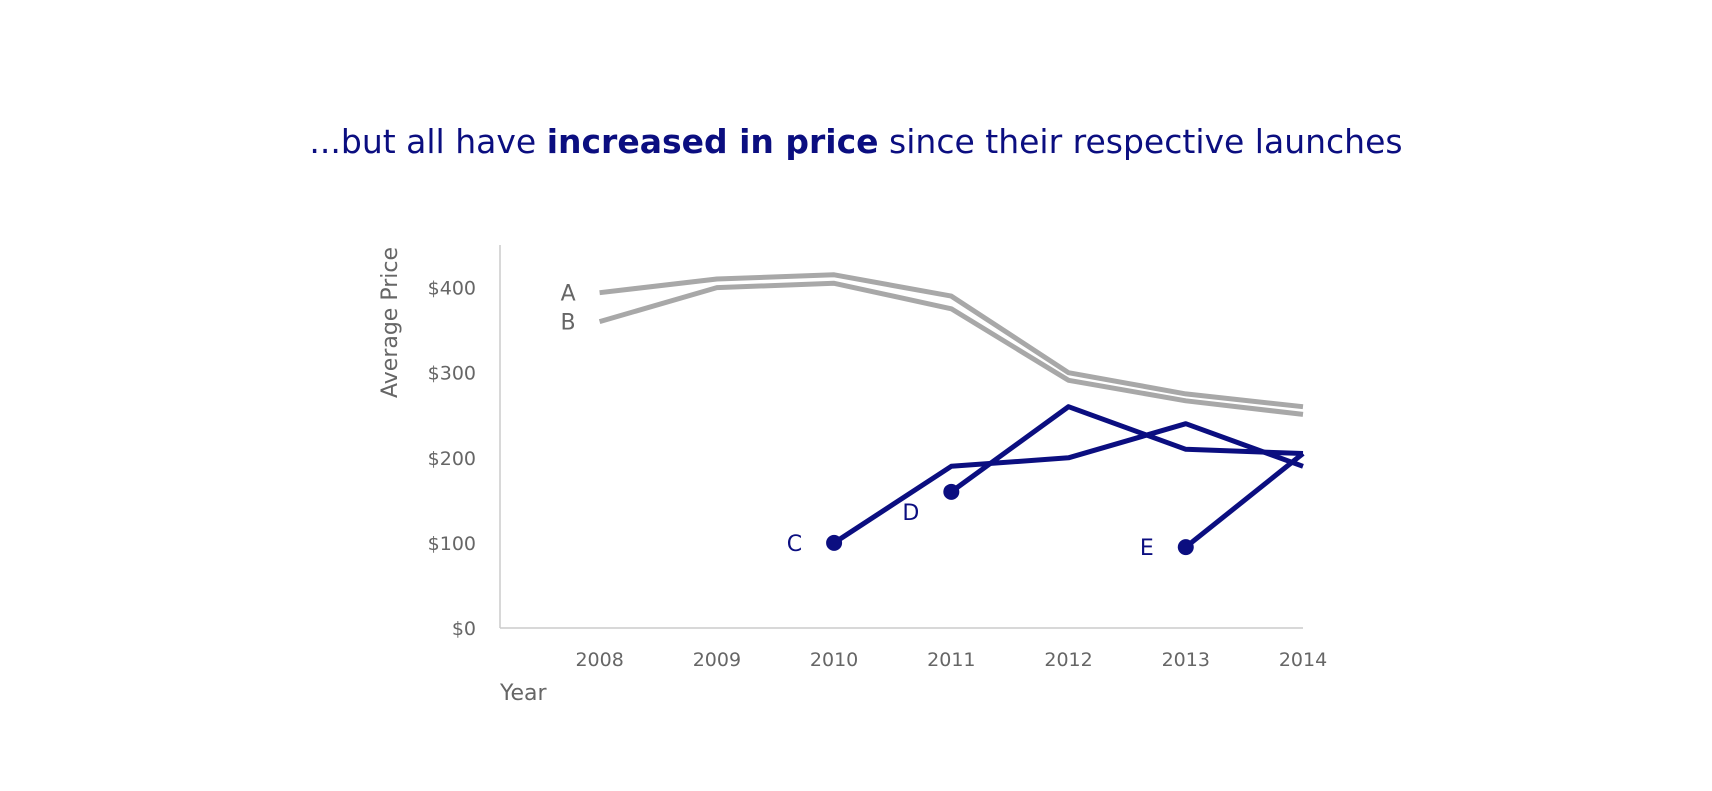 Image resolution: width=1712 pixels, height=791 pixels. I want to click on series-line-e, so click(1244, 500).